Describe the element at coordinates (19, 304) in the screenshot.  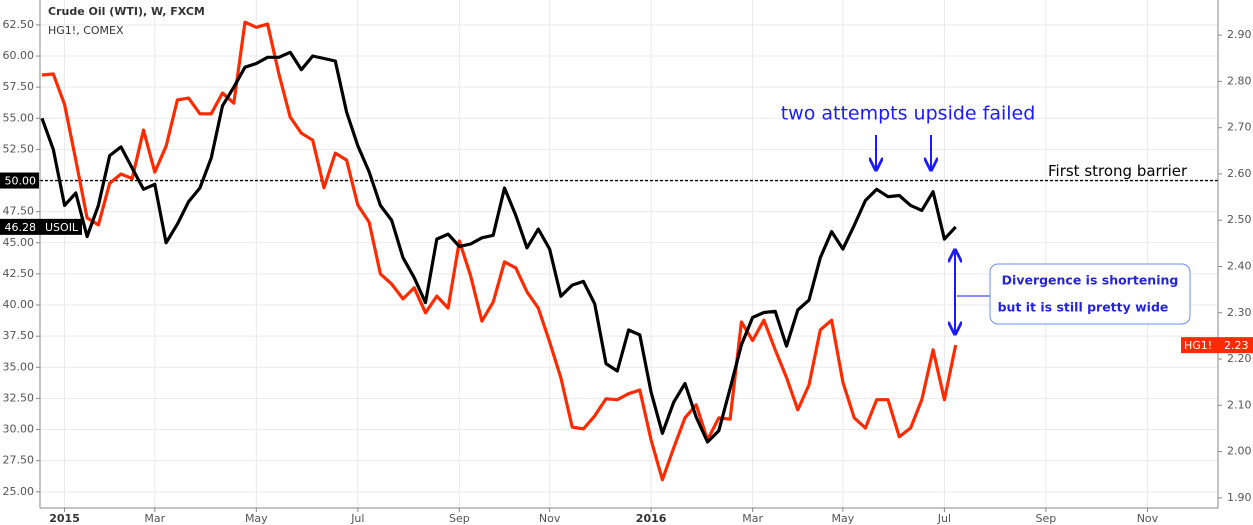
I see `y-tick-label: 40.00` at that location.